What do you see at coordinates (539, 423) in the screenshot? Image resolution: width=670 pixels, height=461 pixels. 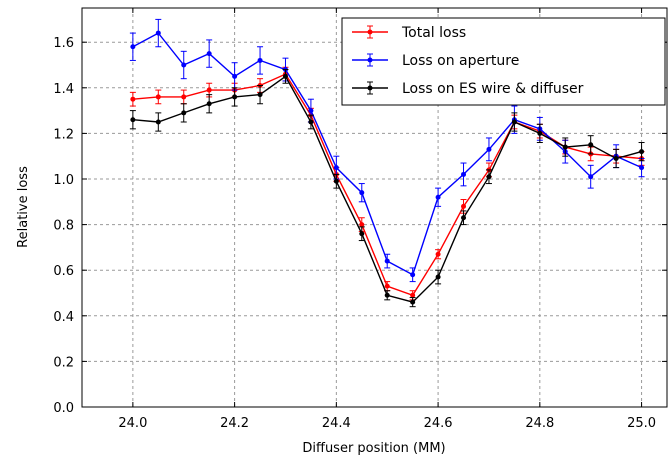 I see `x-tick-label: 24.8` at bounding box center [539, 423].